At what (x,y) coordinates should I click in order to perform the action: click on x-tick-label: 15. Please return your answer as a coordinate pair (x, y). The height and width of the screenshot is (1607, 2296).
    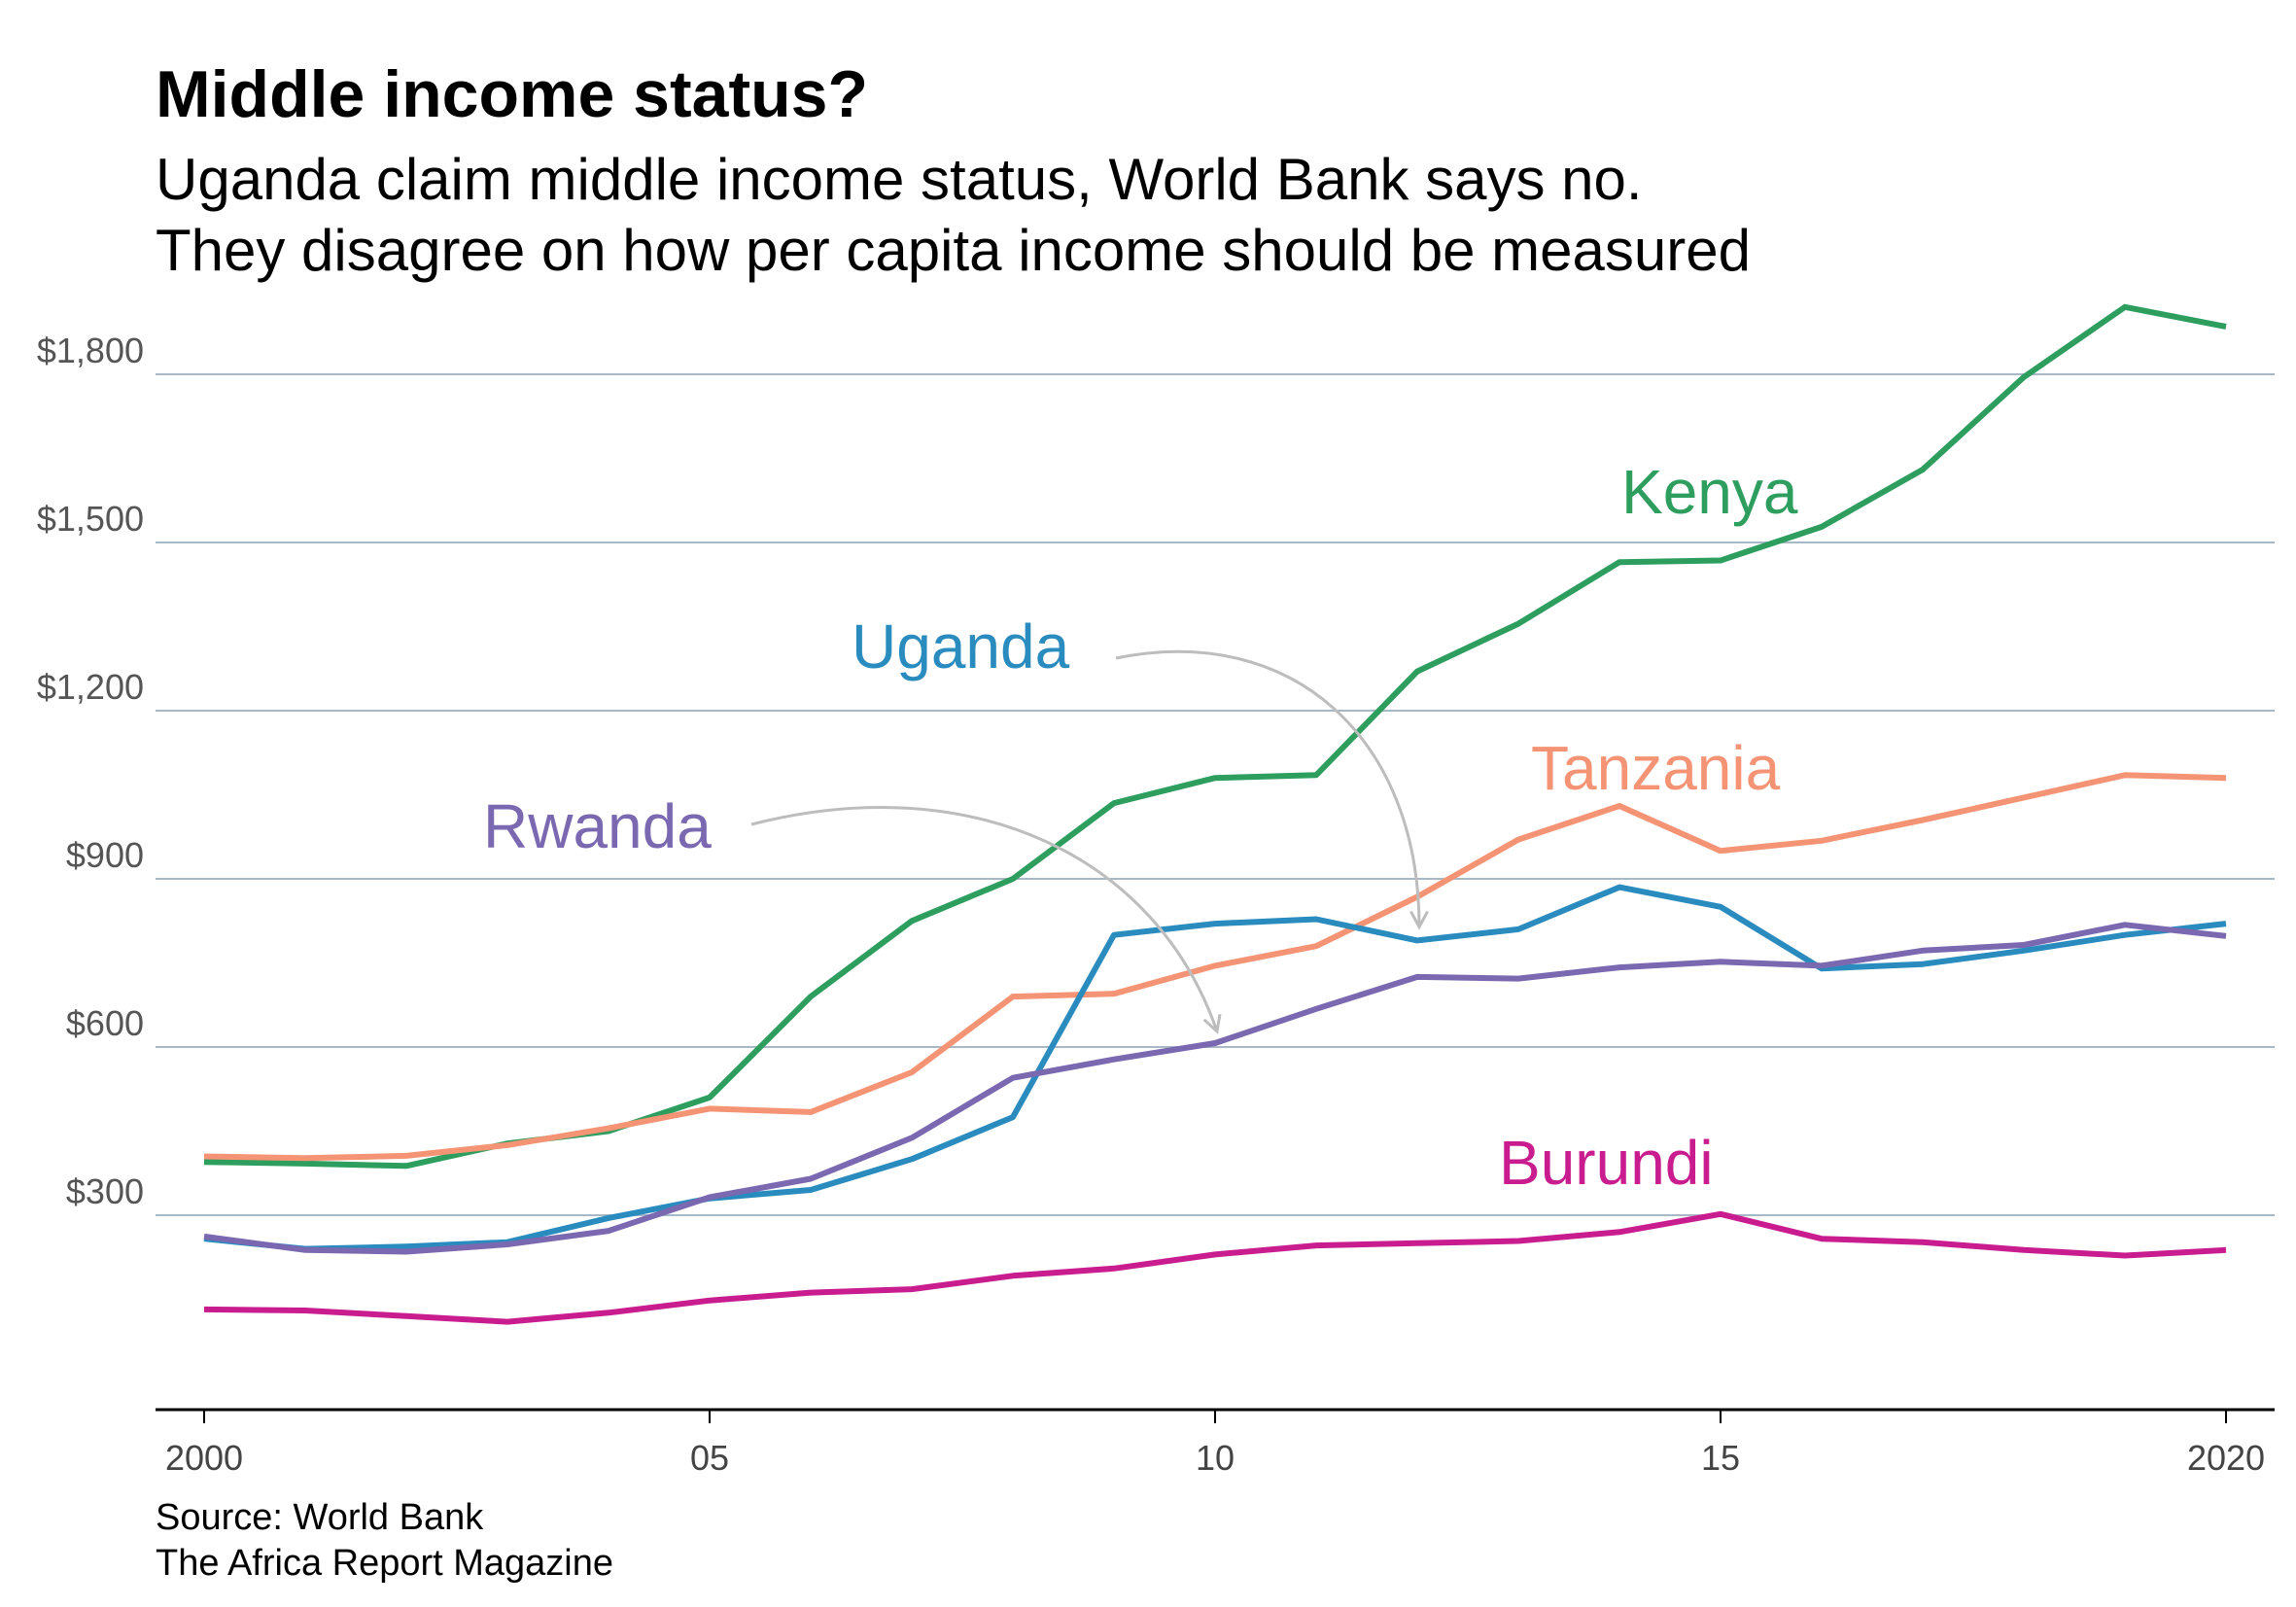
    Looking at the image, I should click on (1720, 1458).